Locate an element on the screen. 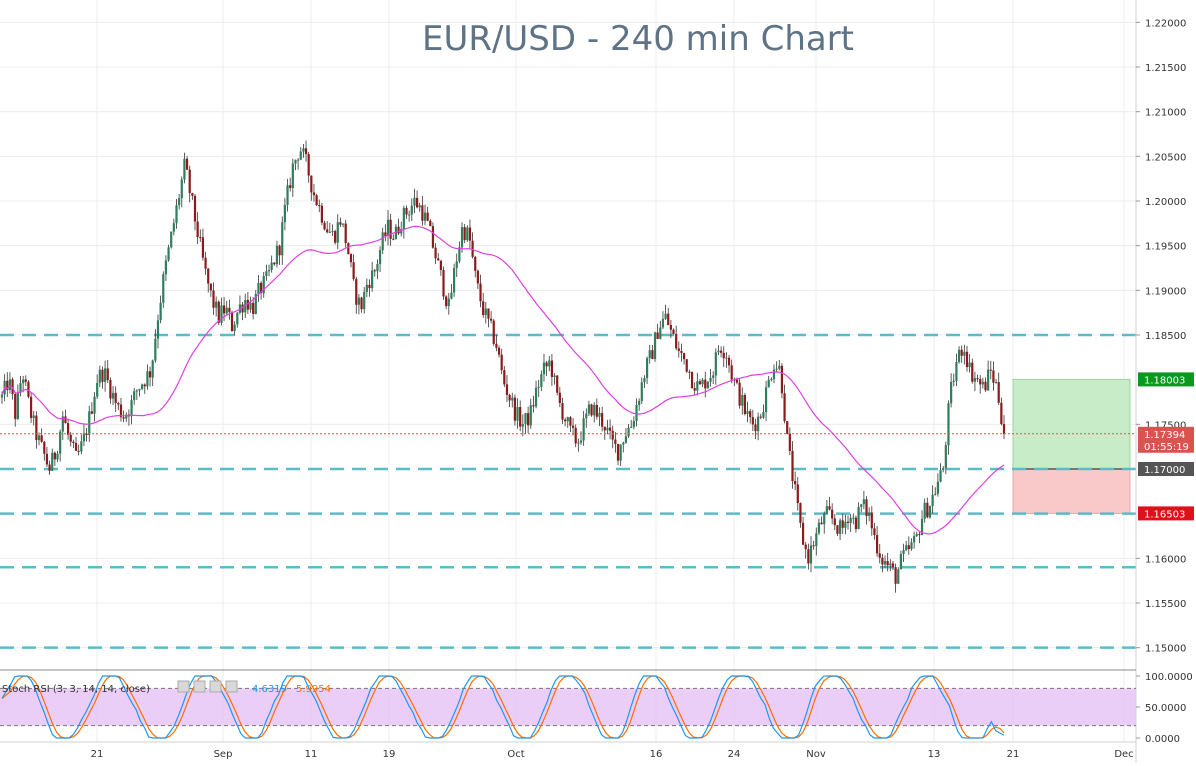 This screenshot has height=766, width=1196. time-axis-ticks: 21 Sep 11 19 Oct 16 24 Nov 13 21 Dec is located at coordinates (612, 754).